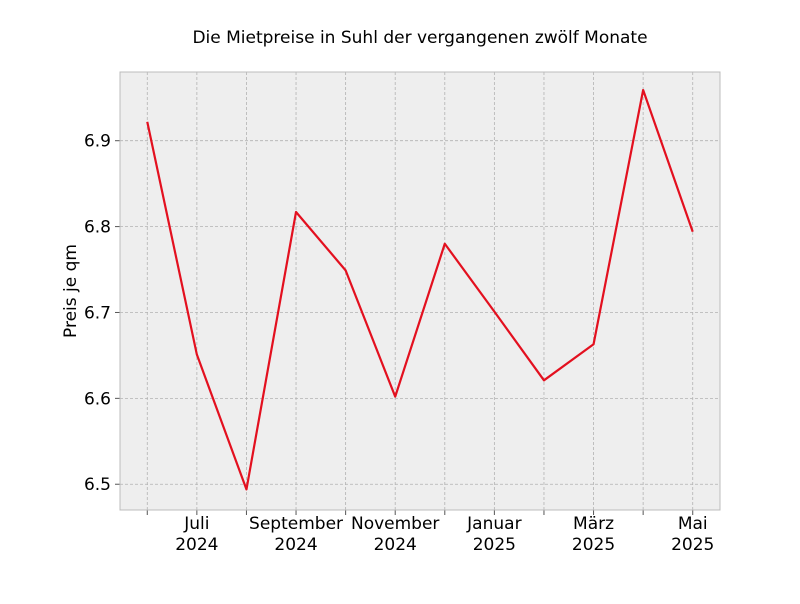 The width and height of the screenshot is (800, 604). What do you see at coordinates (97, 399) in the screenshot?
I see `y-tick-label: 6.6` at bounding box center [97, 399].